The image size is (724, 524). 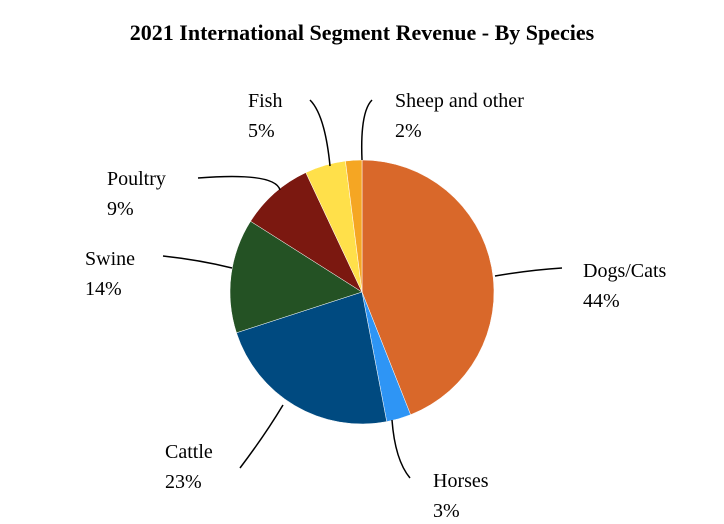 What do you see at coordinates (461, 481) in the screenshot?
I see `slice-label: Horses` at bounding box center [461, 481].